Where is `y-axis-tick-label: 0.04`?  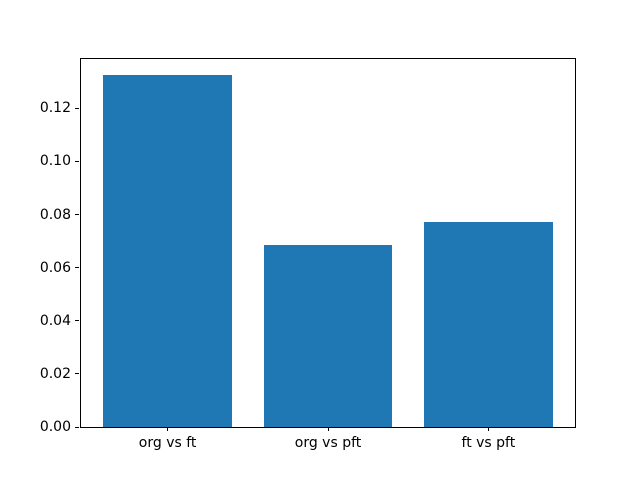
y-axis-tick-label: 0.04 is located at coordinates (55, 320).